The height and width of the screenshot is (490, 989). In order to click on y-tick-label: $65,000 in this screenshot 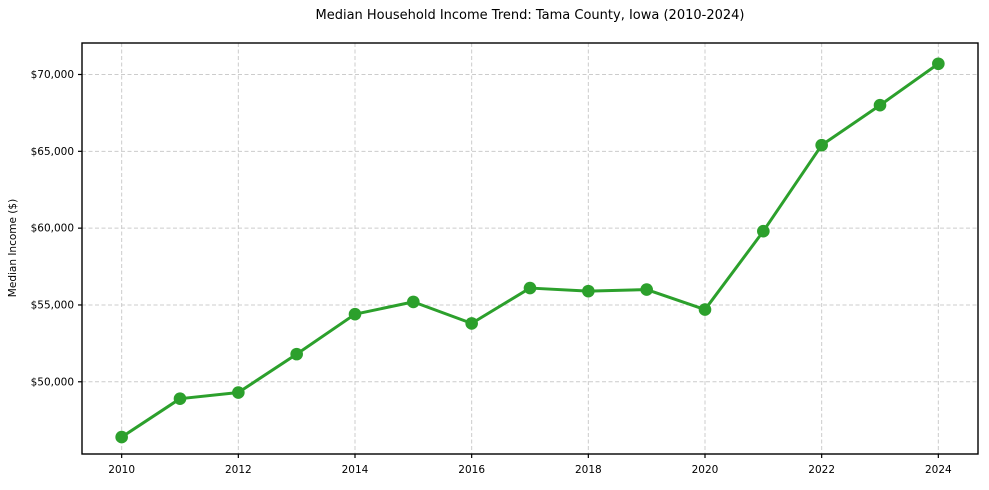, I will do `click(52, 152)`.